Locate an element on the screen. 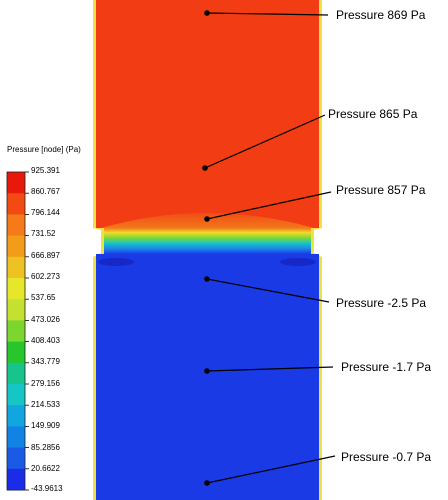 Image resolution: width=448 pixels, height=500 pixels. tick-label: 214.533 is located at coordinates (45, 404).